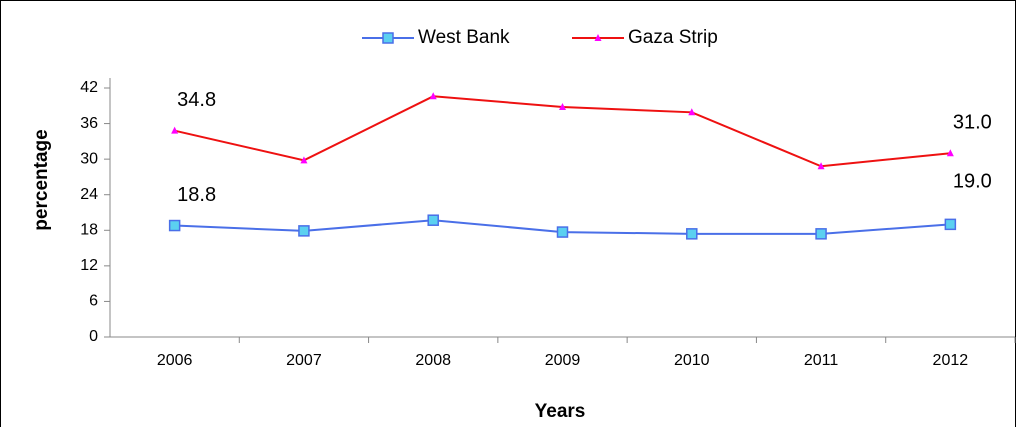 This screenshot has height=432, width=1016. What do you see at coordinates (41, 179) in the screenshot?
I see `y-axis-label: percentage` at bounding box center [41, 179].